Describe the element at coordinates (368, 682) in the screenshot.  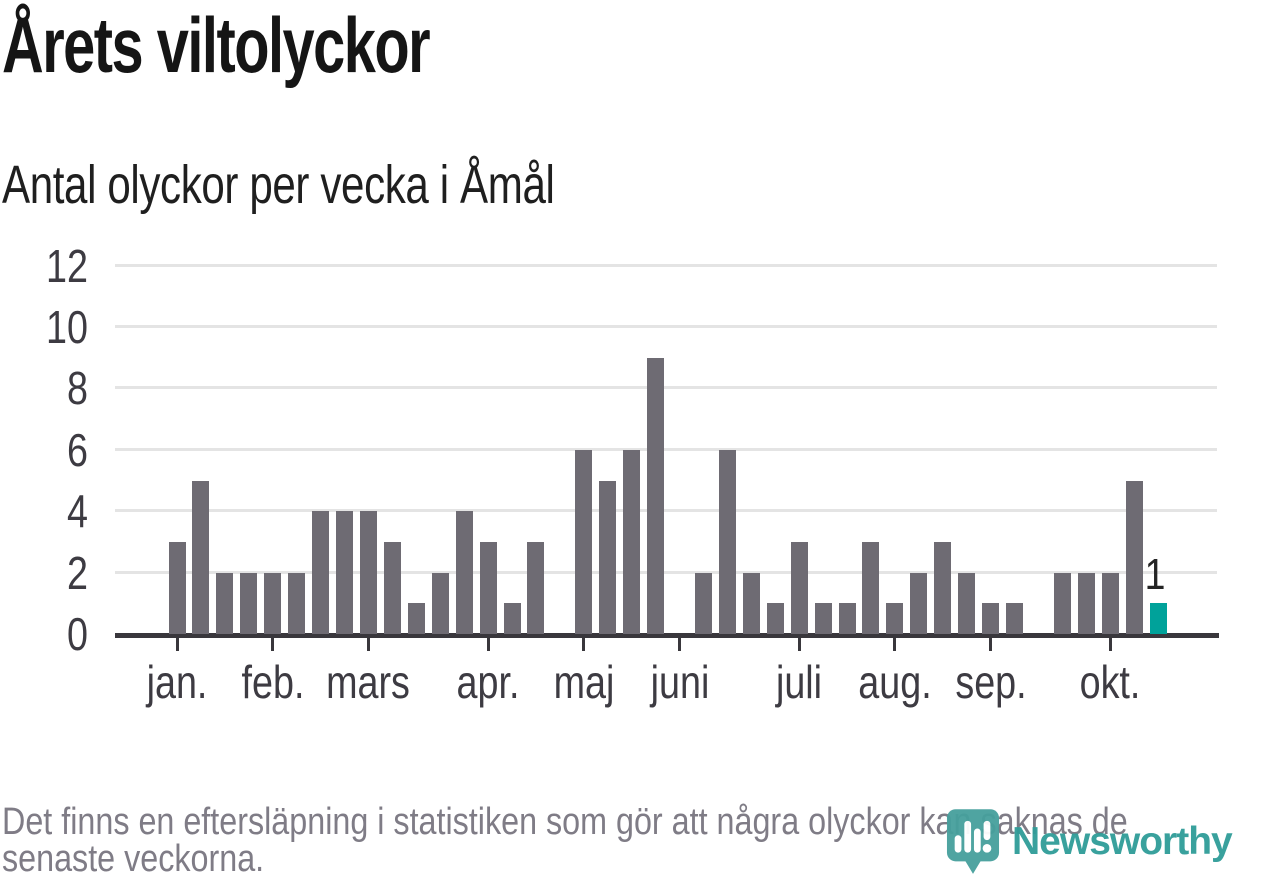
I see `x-axis-label-mars: mars` at that location.